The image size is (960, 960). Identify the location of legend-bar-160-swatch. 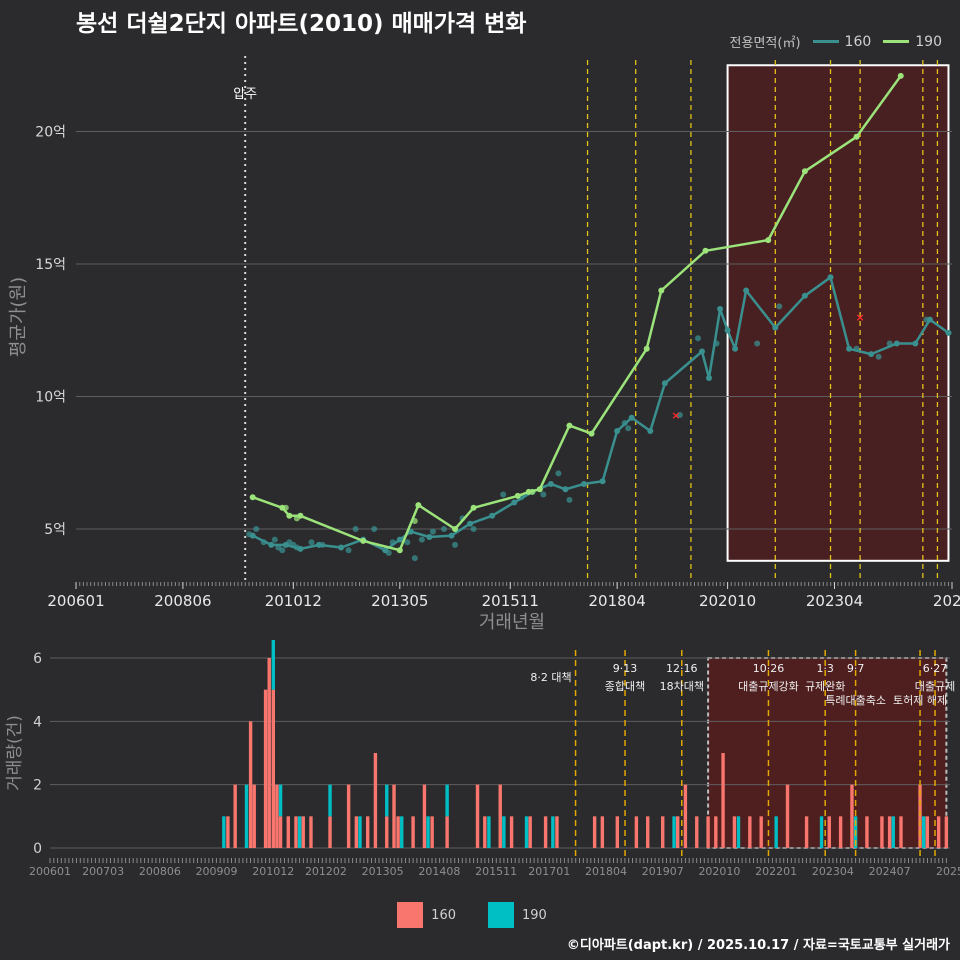
(410, 915).